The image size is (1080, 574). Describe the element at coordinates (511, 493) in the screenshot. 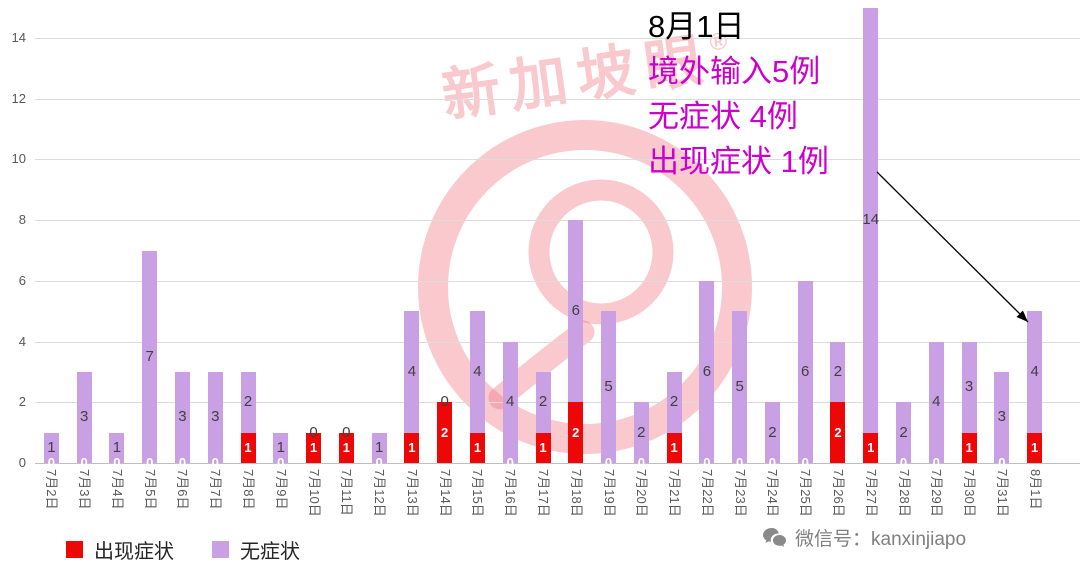

I see `x-axis-label: 7月16日` at that location.